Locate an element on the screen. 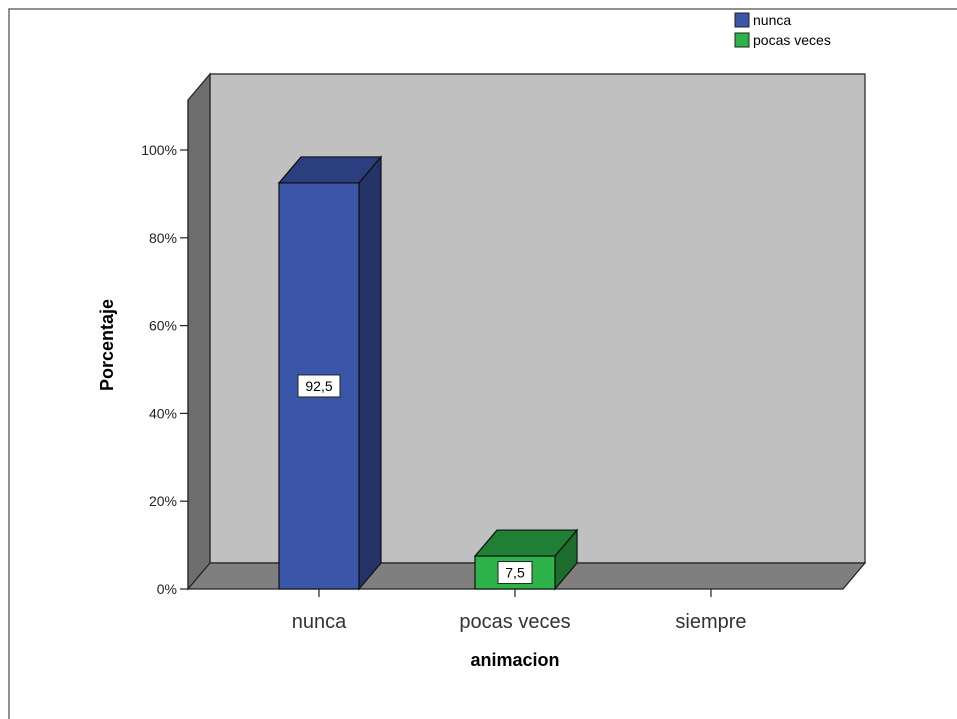  y-tick-label: 40% is located at coordinates (163, 413).